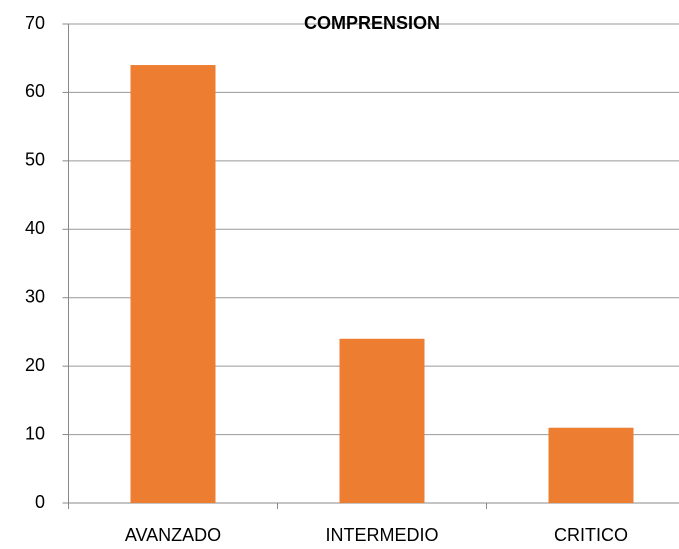  Describe the element at coordinates (40, 502) in the screenshot. I see `y-tick-label: 0` at that location.